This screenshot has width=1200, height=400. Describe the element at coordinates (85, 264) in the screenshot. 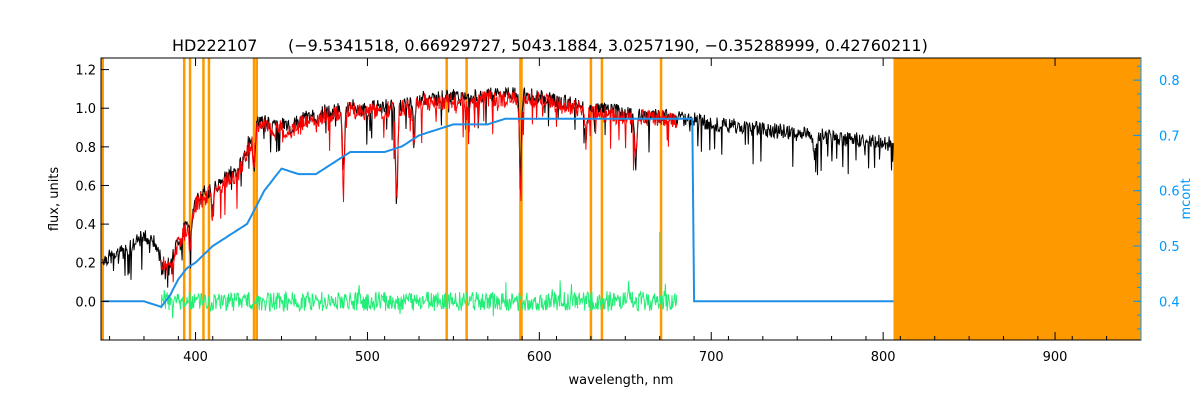

I see `y-tick-label-1: 0.2` at that location.